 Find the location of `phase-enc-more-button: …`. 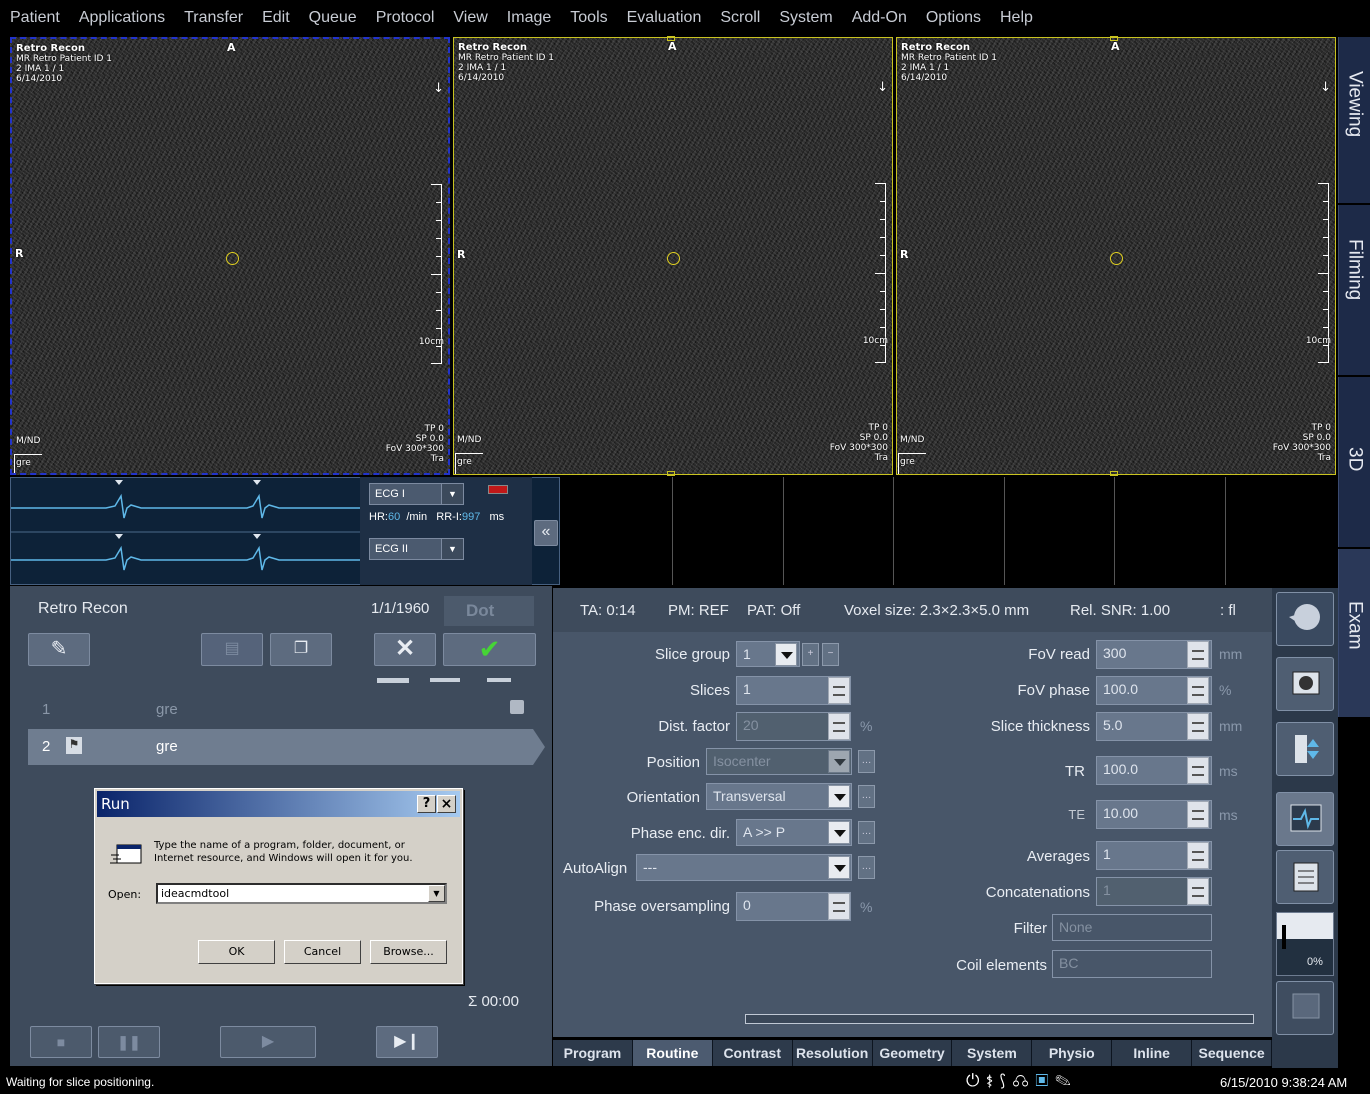

phase-enc-more-button: … is located at coordinates (866, 832).